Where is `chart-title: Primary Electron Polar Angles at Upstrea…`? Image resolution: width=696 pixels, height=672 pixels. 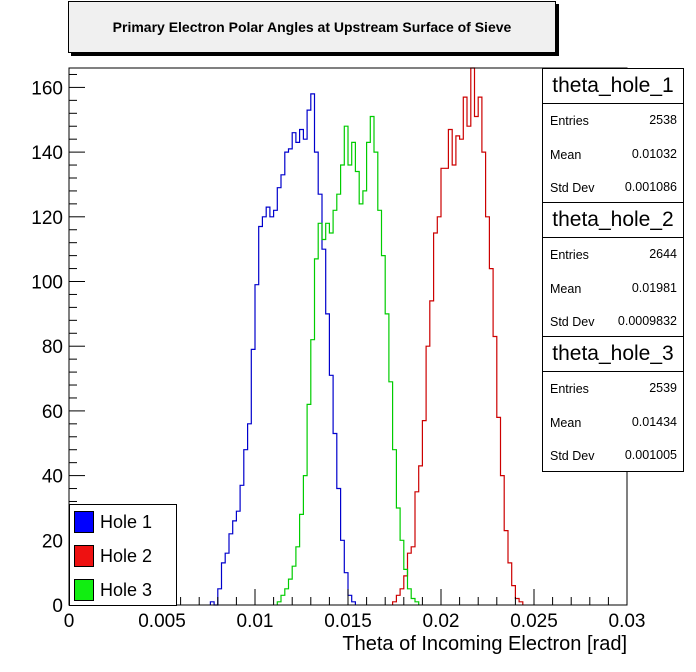 chart-title: Primary Electron Polar Angles at Upstrea… is located at coordinates (312, 27).